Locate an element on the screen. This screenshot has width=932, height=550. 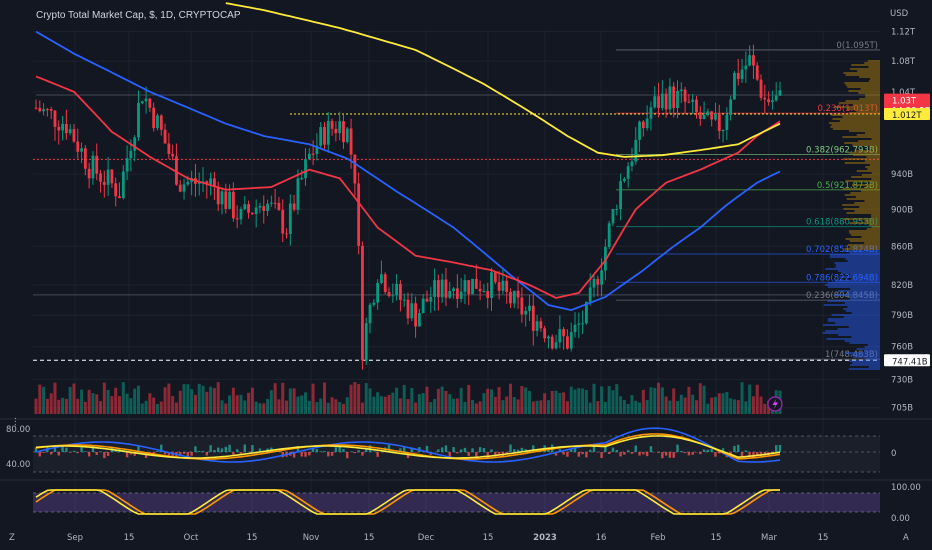
time-axis: Sep 15 Oct 15 Nov 15 Dec 15 2023 16 Feb 15 Mar 15 is located at coordinates (447, 538).